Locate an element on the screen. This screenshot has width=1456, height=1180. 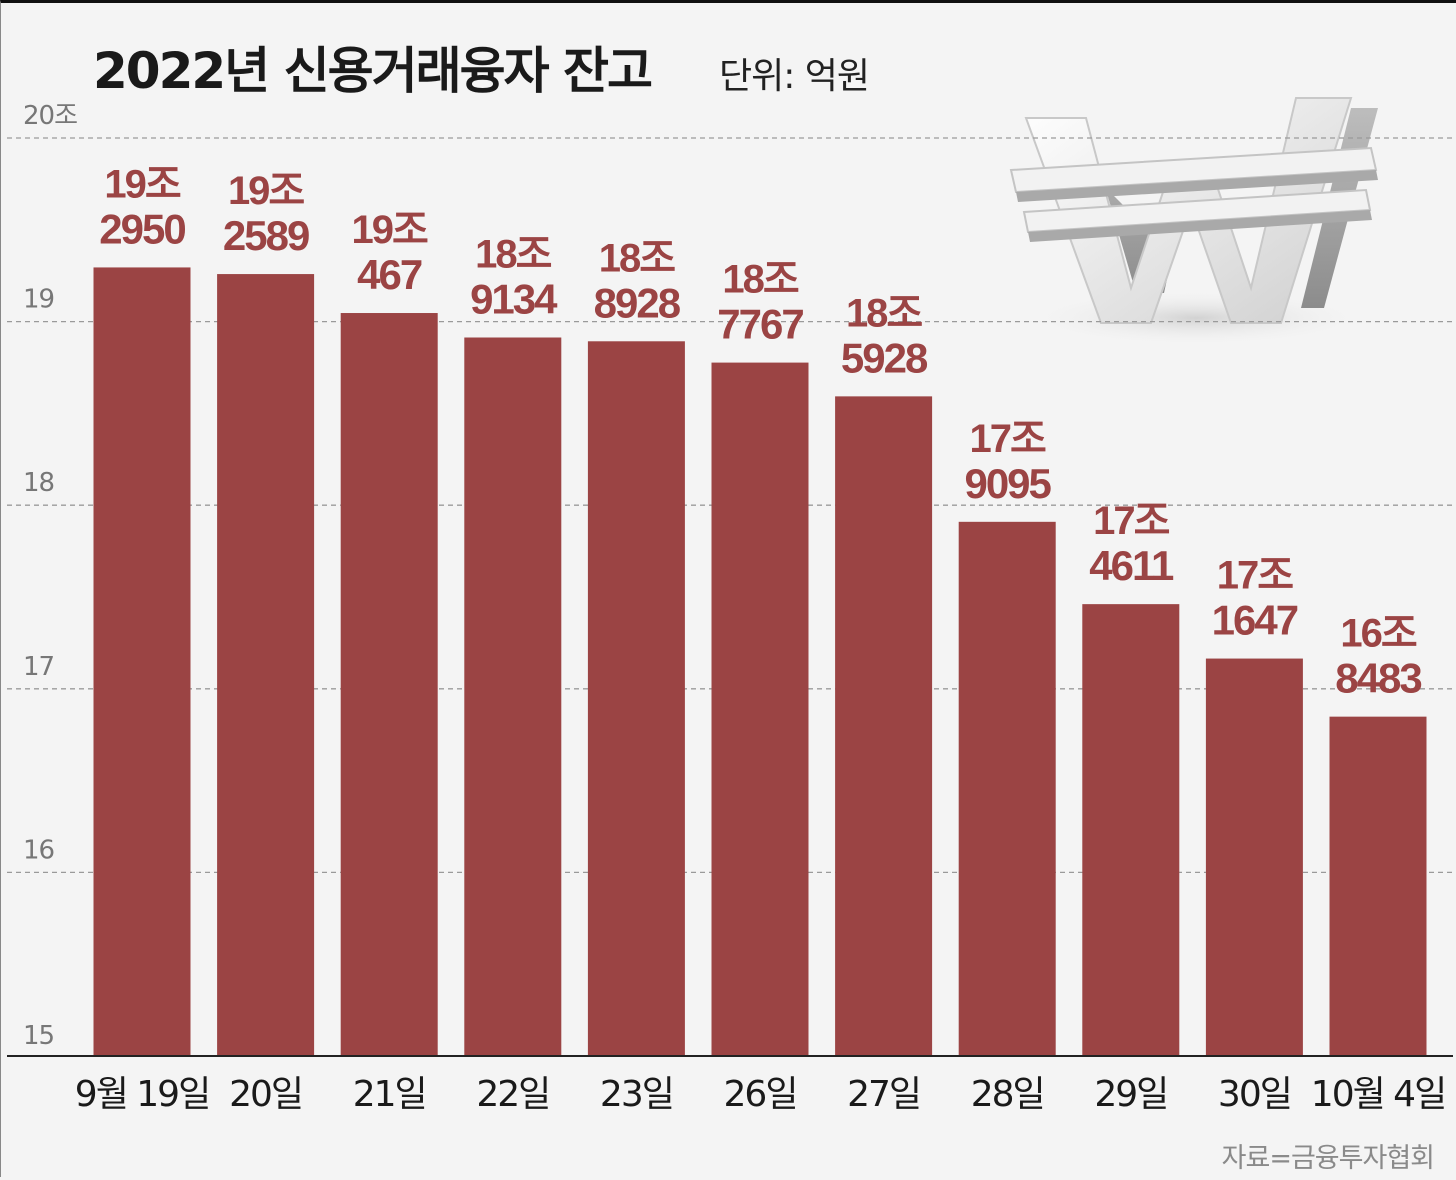
won-sign-3d-icon is located at coordinates (1193, 221).